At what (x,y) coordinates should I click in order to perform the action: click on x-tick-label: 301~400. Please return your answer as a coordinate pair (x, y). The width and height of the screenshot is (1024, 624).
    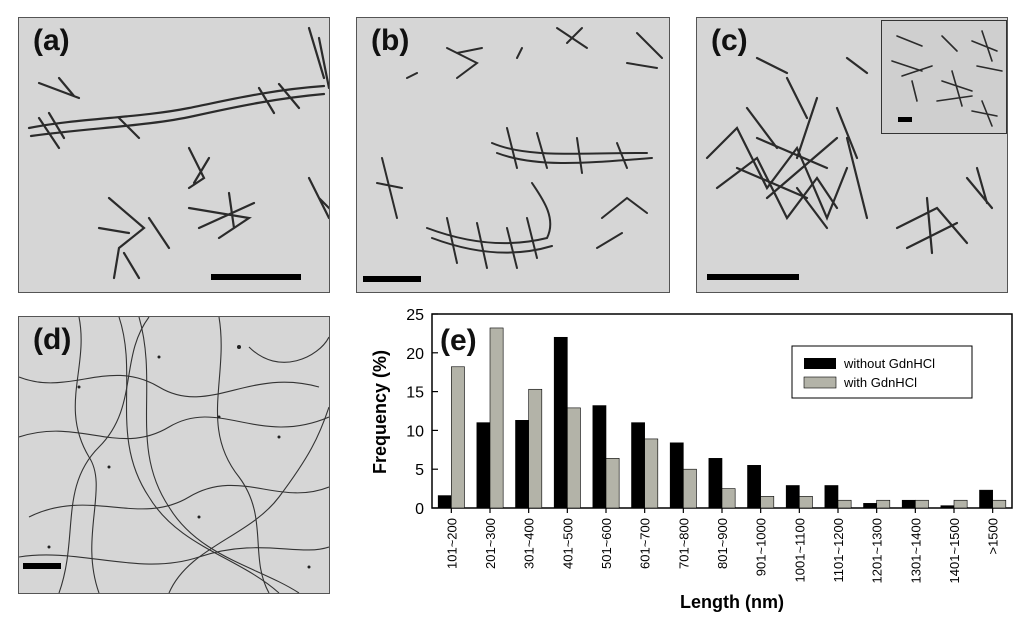
    Looking at the image, I should click on (529, 543).